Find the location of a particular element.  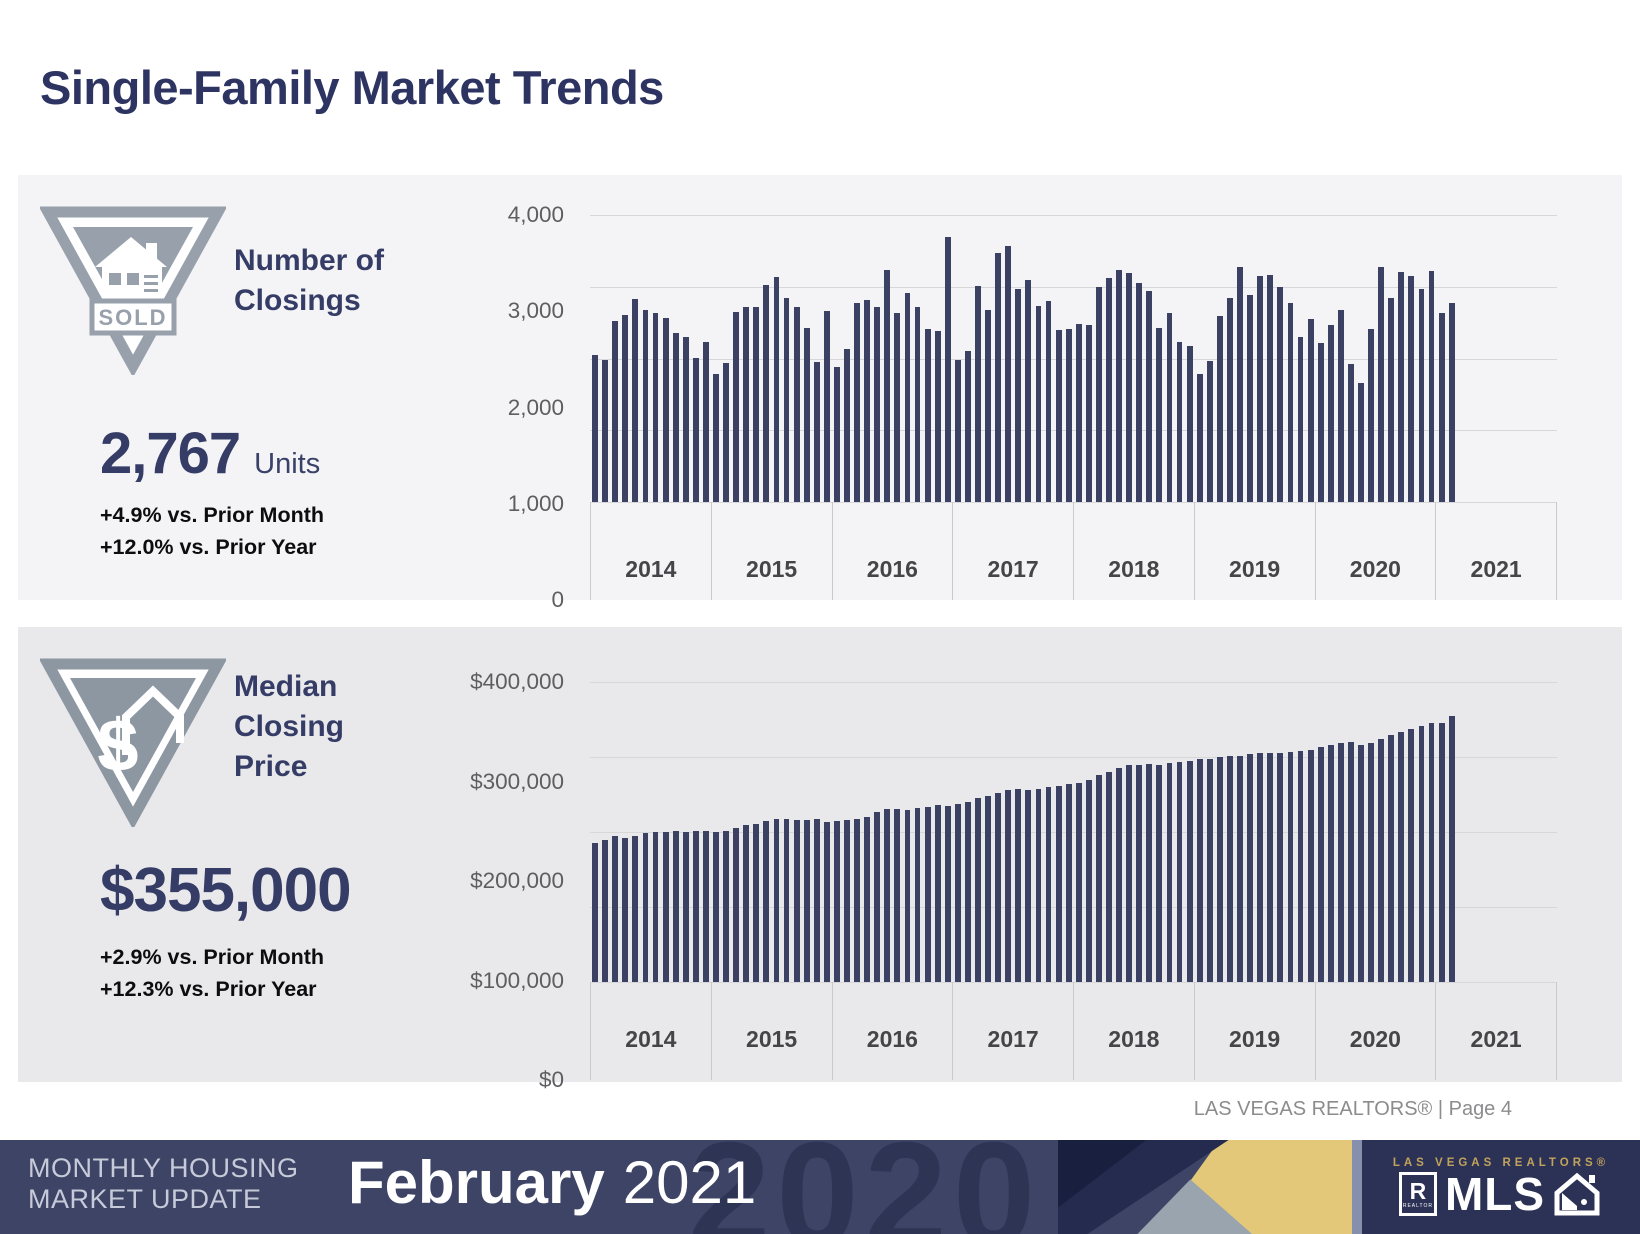

x-axis-year-section: 2020 is located at coordinates (1375, 551).